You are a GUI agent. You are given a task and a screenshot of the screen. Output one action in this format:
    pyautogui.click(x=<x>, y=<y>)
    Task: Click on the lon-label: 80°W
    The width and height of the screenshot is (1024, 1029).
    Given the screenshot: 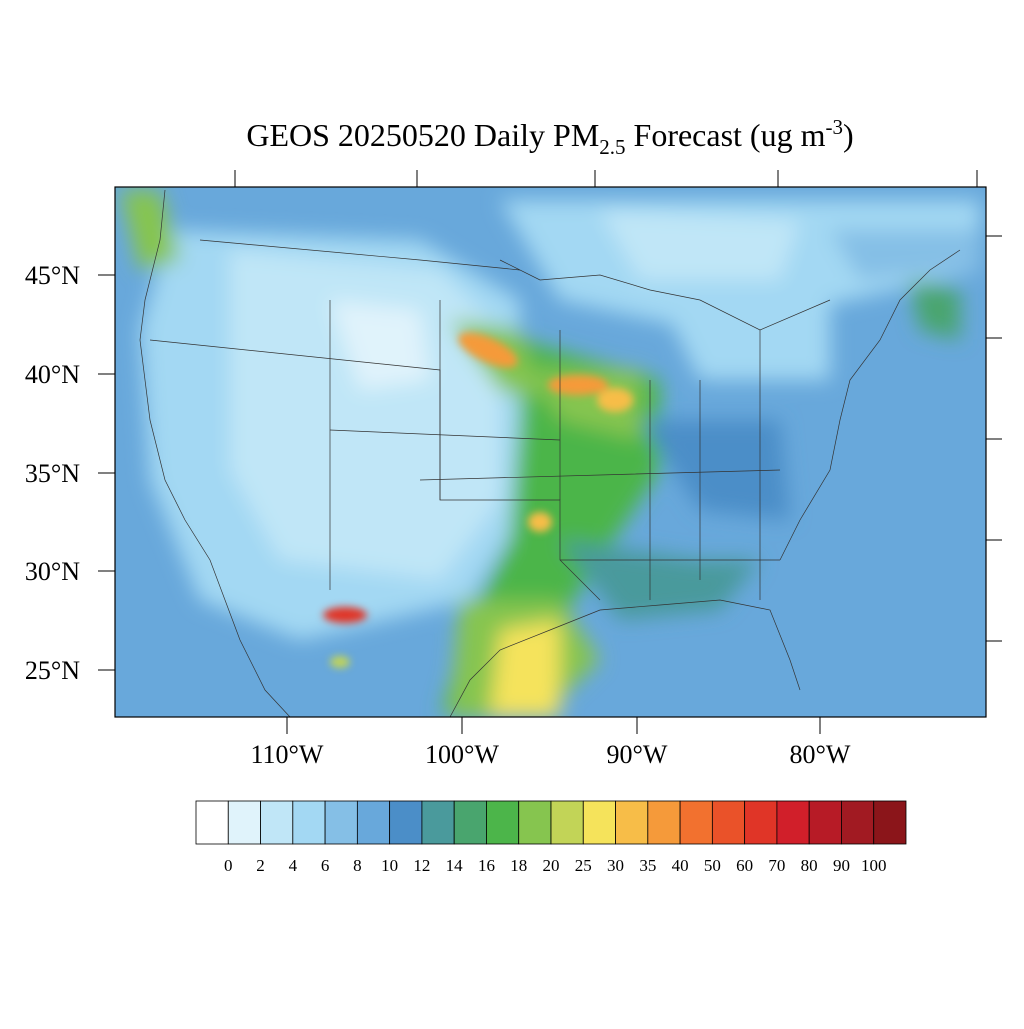 What is the action you would take?
    pyautogui.click(x=820, y=754)
    